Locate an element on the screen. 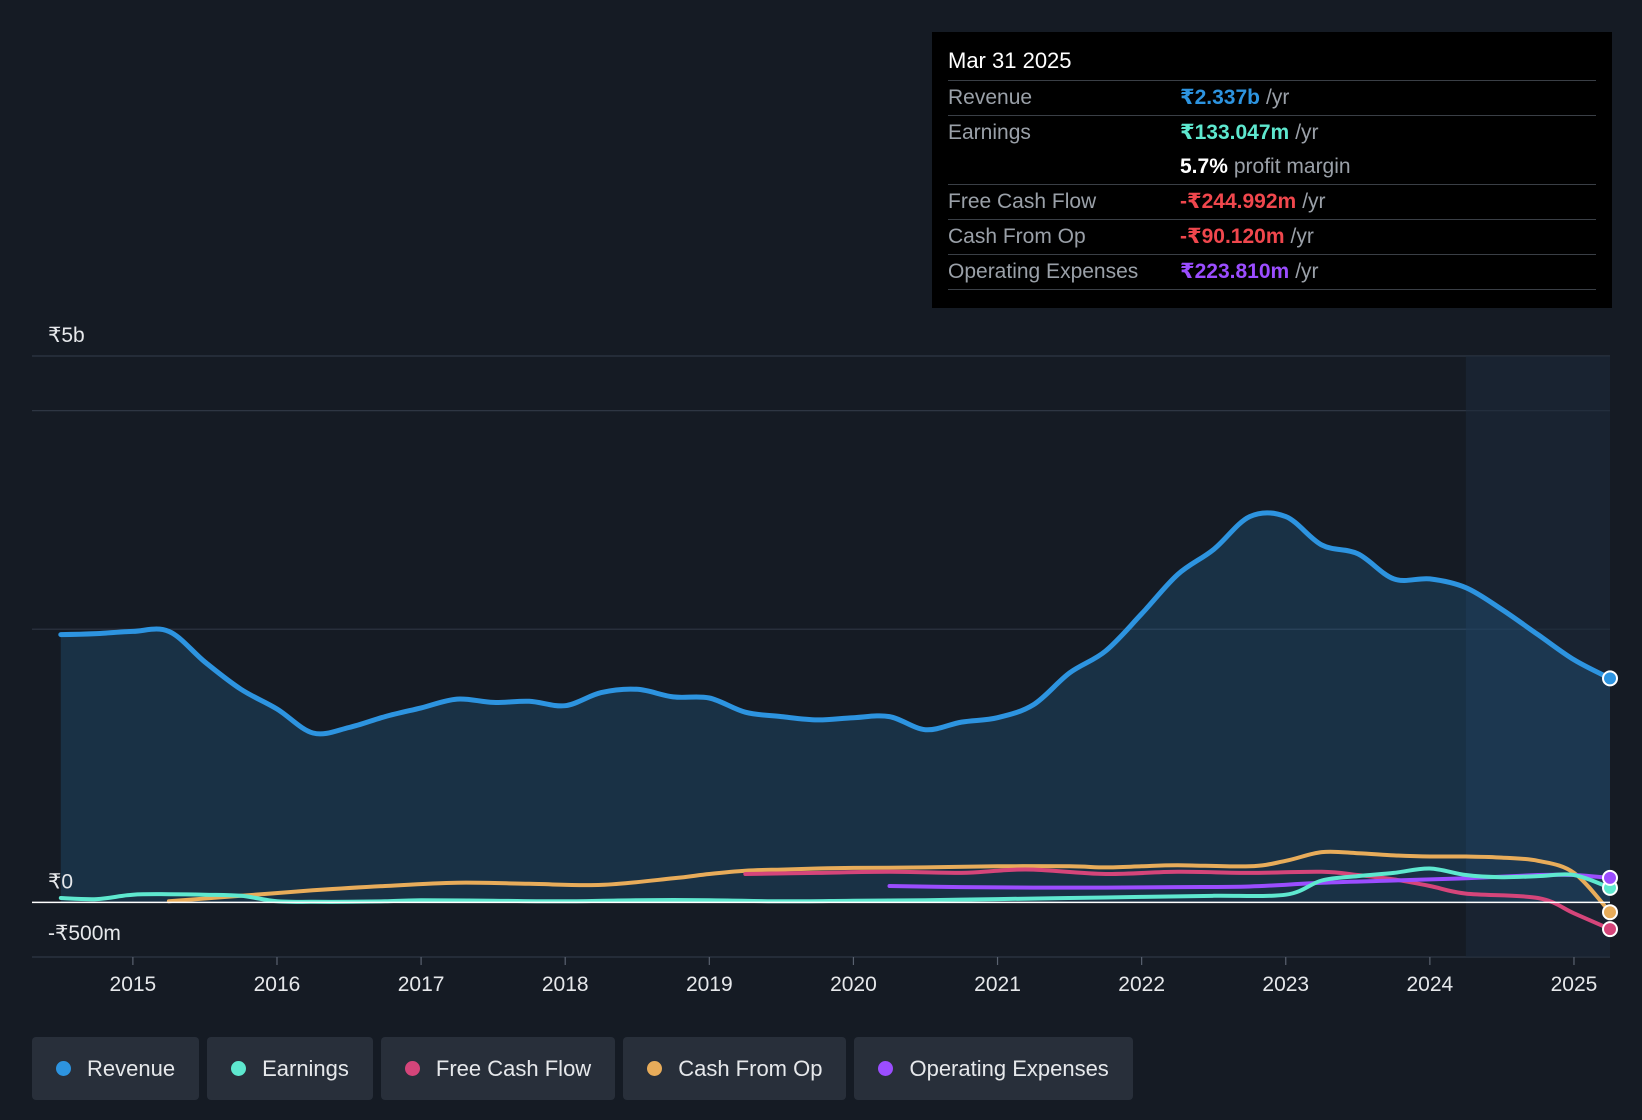  tooltip-row-earnings: Earnings ₹133.047m /yr is located at coordinates (1272, 132).